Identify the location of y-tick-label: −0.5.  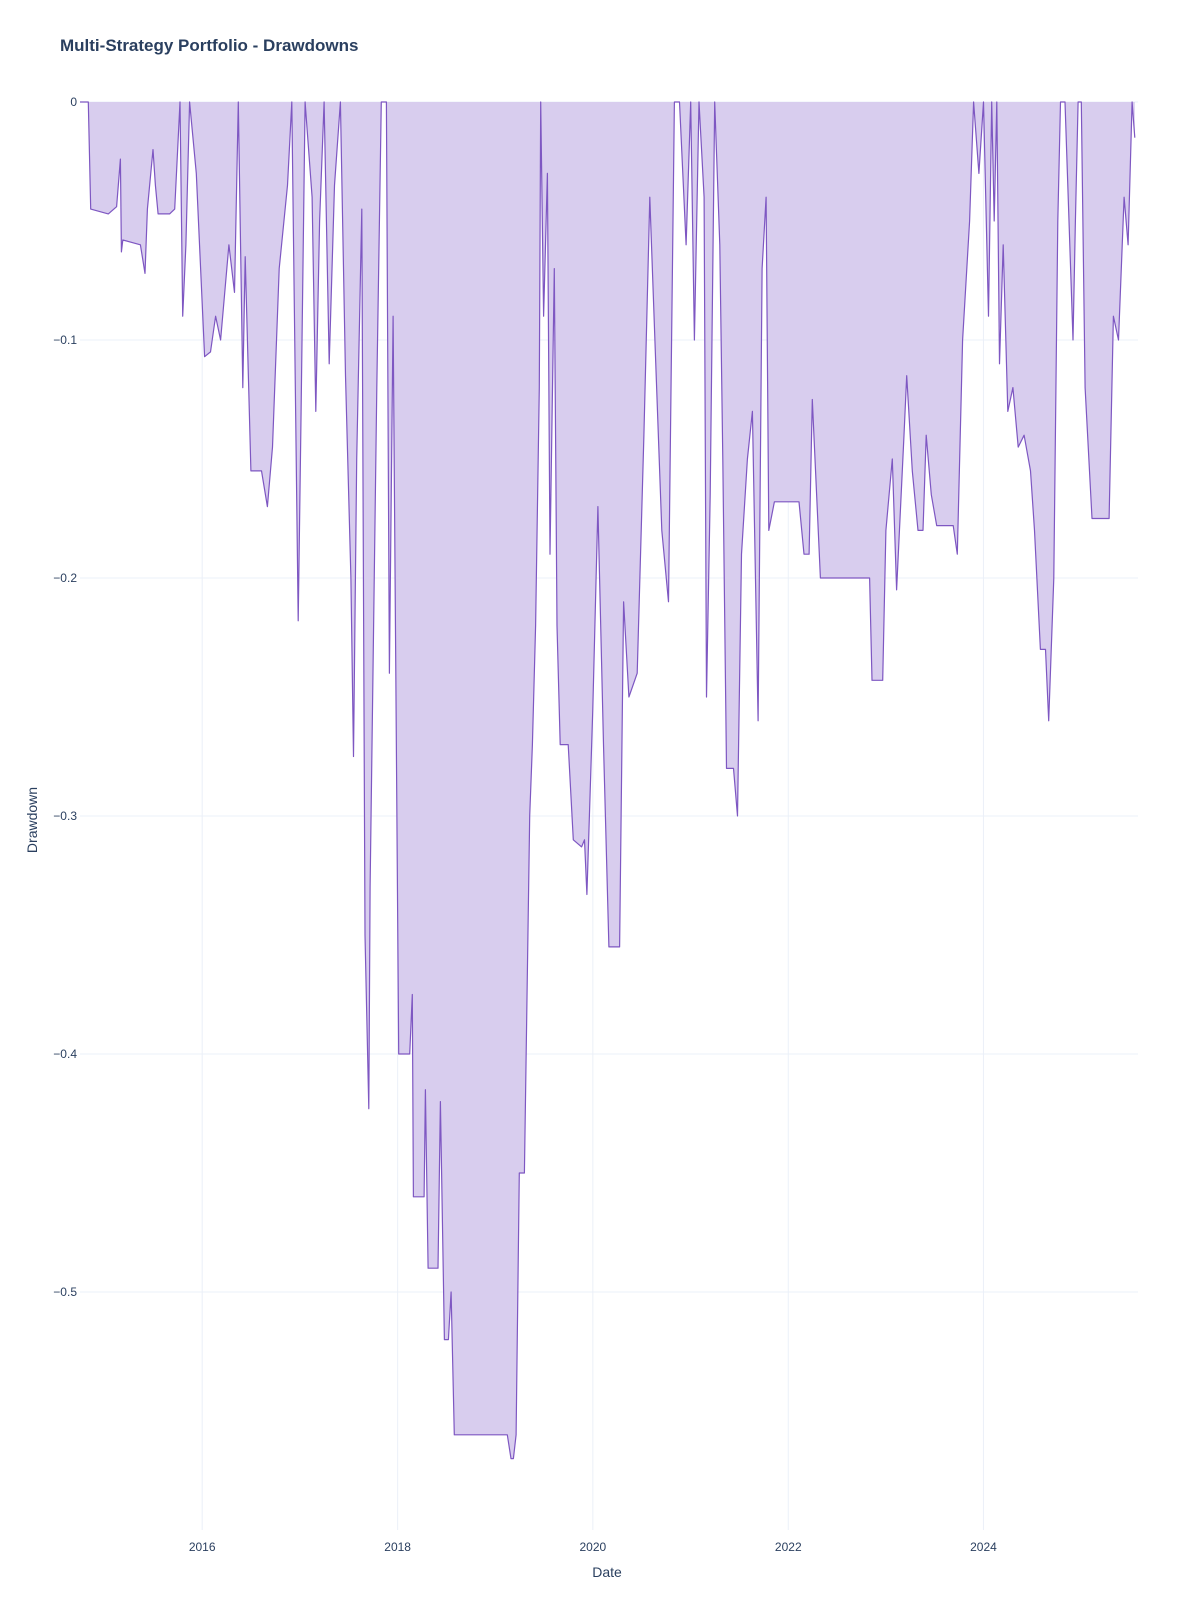
(65, 1292).